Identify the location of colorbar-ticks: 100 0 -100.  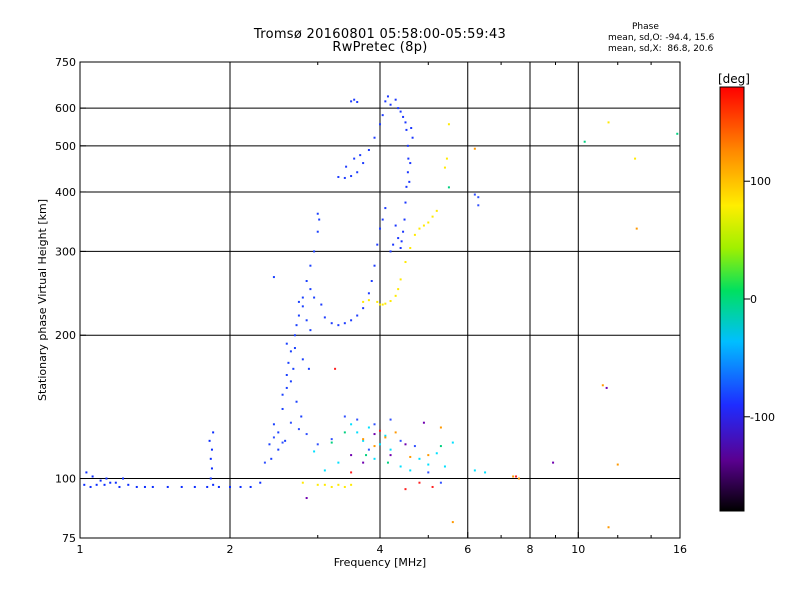
(759, 299).